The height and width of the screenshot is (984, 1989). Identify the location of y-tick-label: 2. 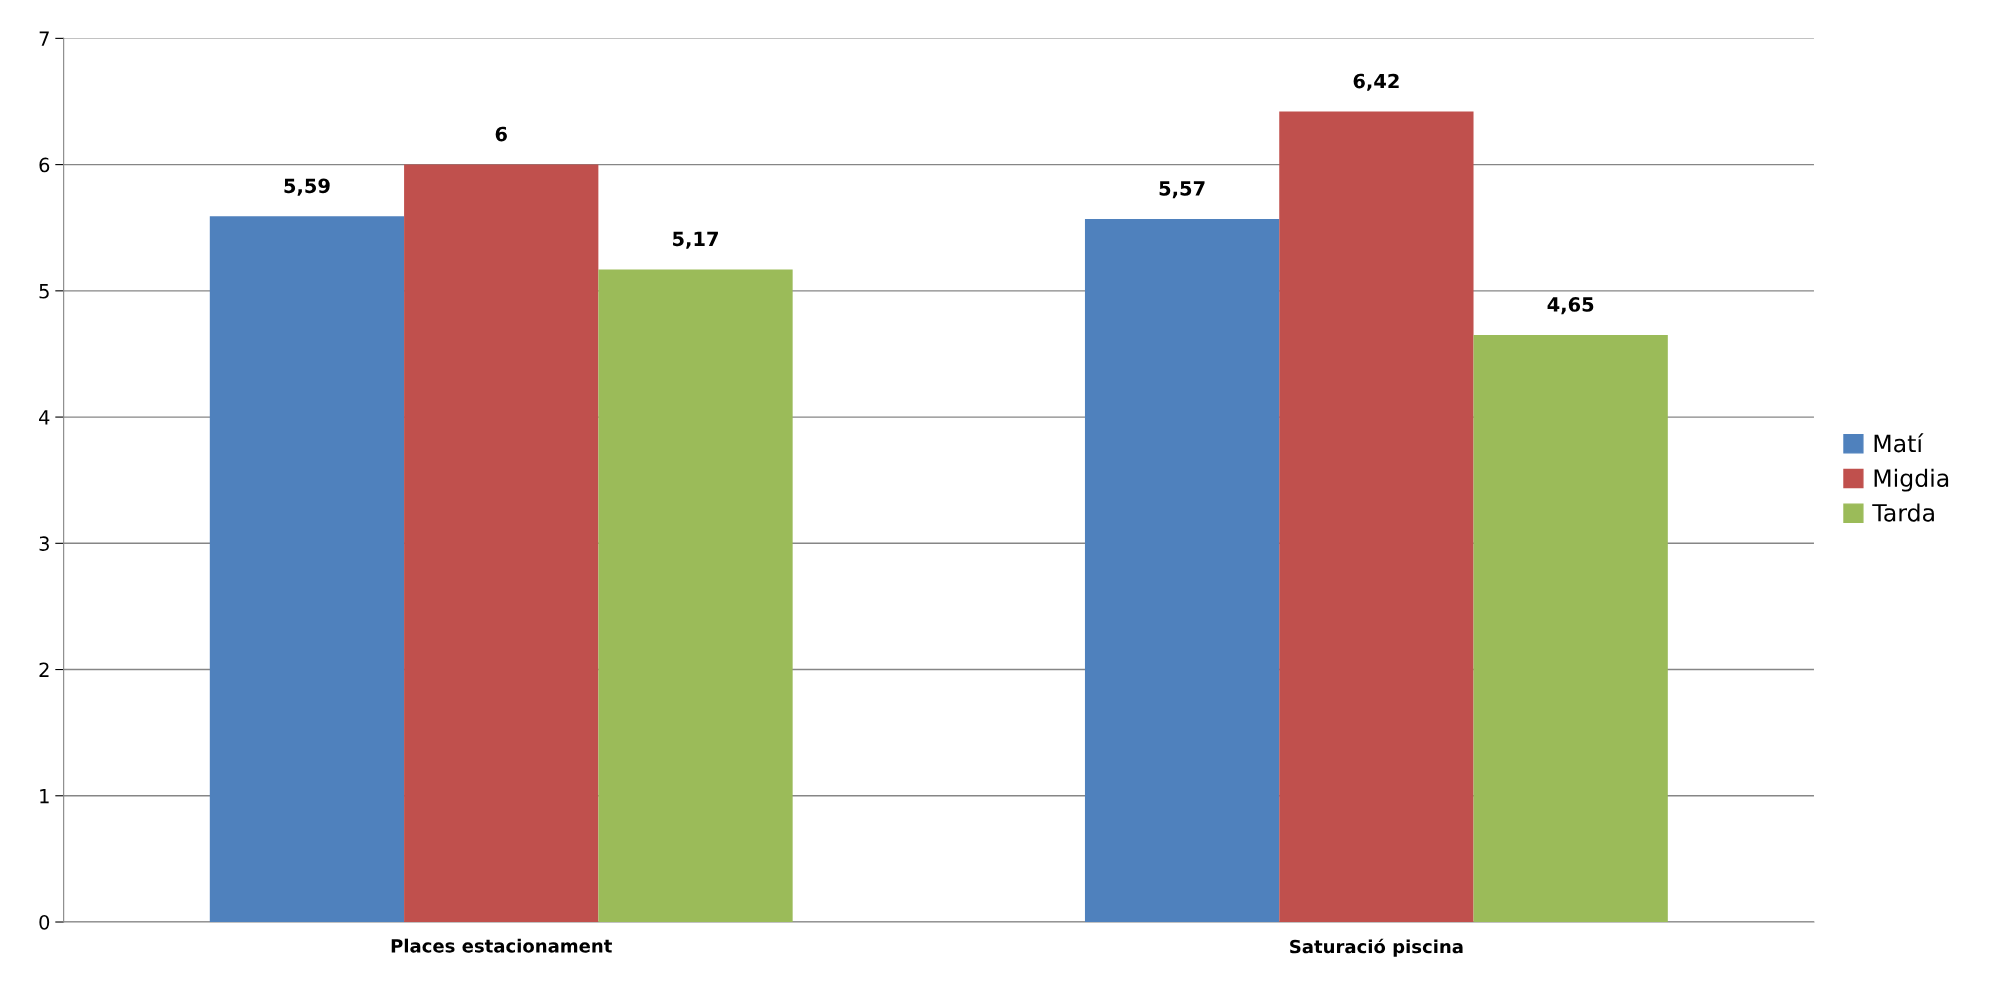
(44, 669).